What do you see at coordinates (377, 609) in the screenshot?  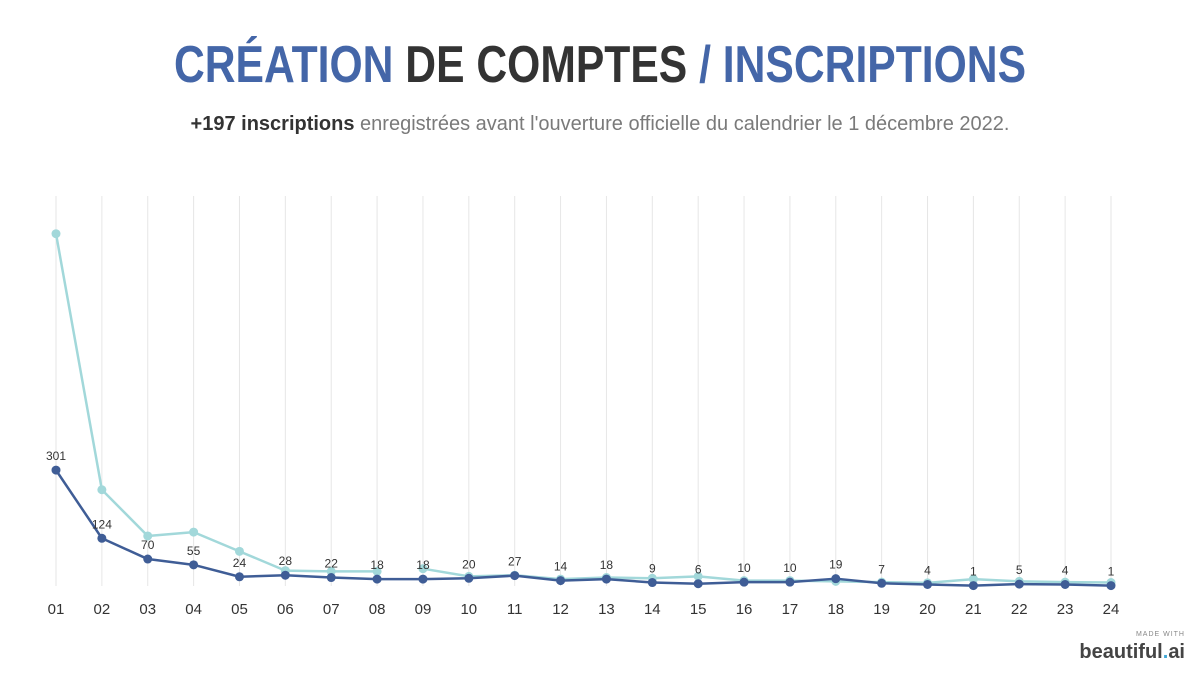 I see `x-tick-label: 08` at bounding box center [377, 609].